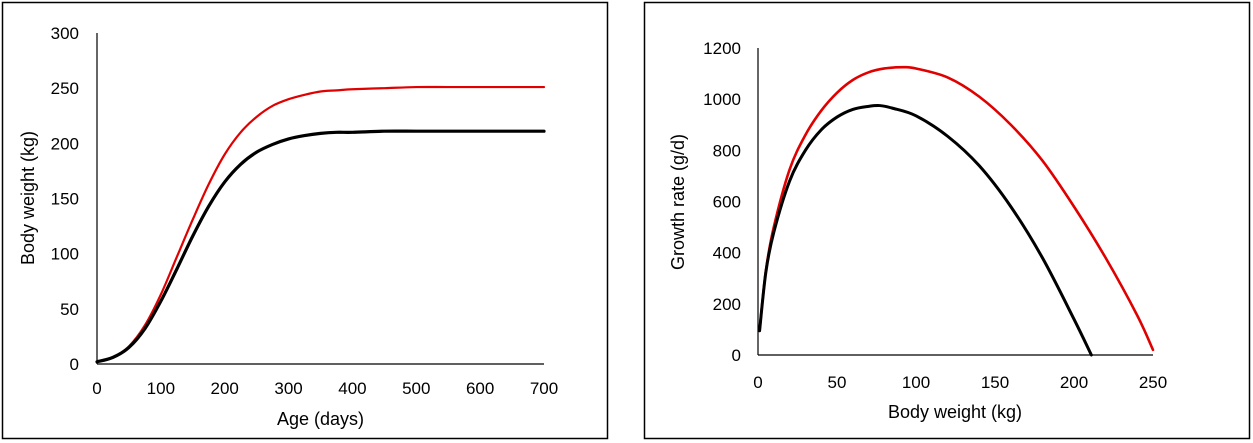 The height and width of the screenshot is (443, 1253). Describe the element at coordinates (727, 253) in the screenshot. I see `right-chart-y-tick-label: 400` at that location.